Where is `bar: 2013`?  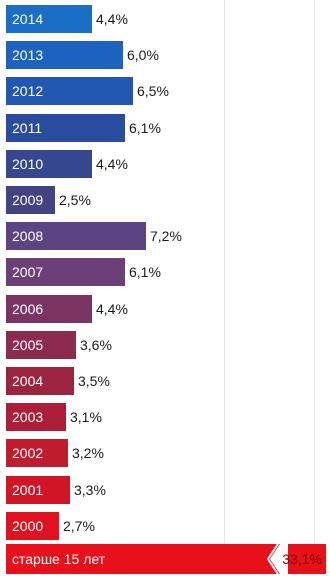 bar: 2013 is located at coordinates (64, 55).